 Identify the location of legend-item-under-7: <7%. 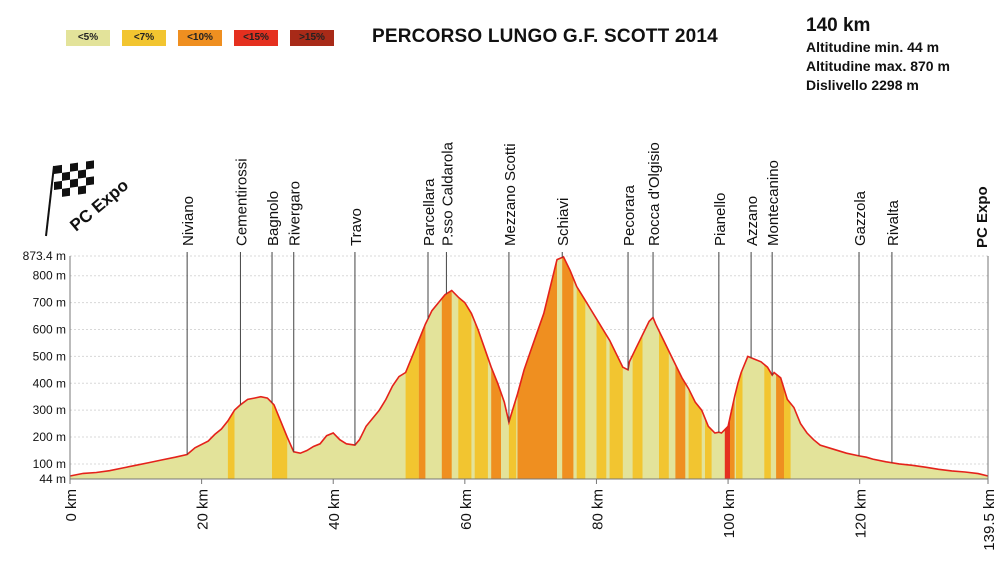
(144, 38).